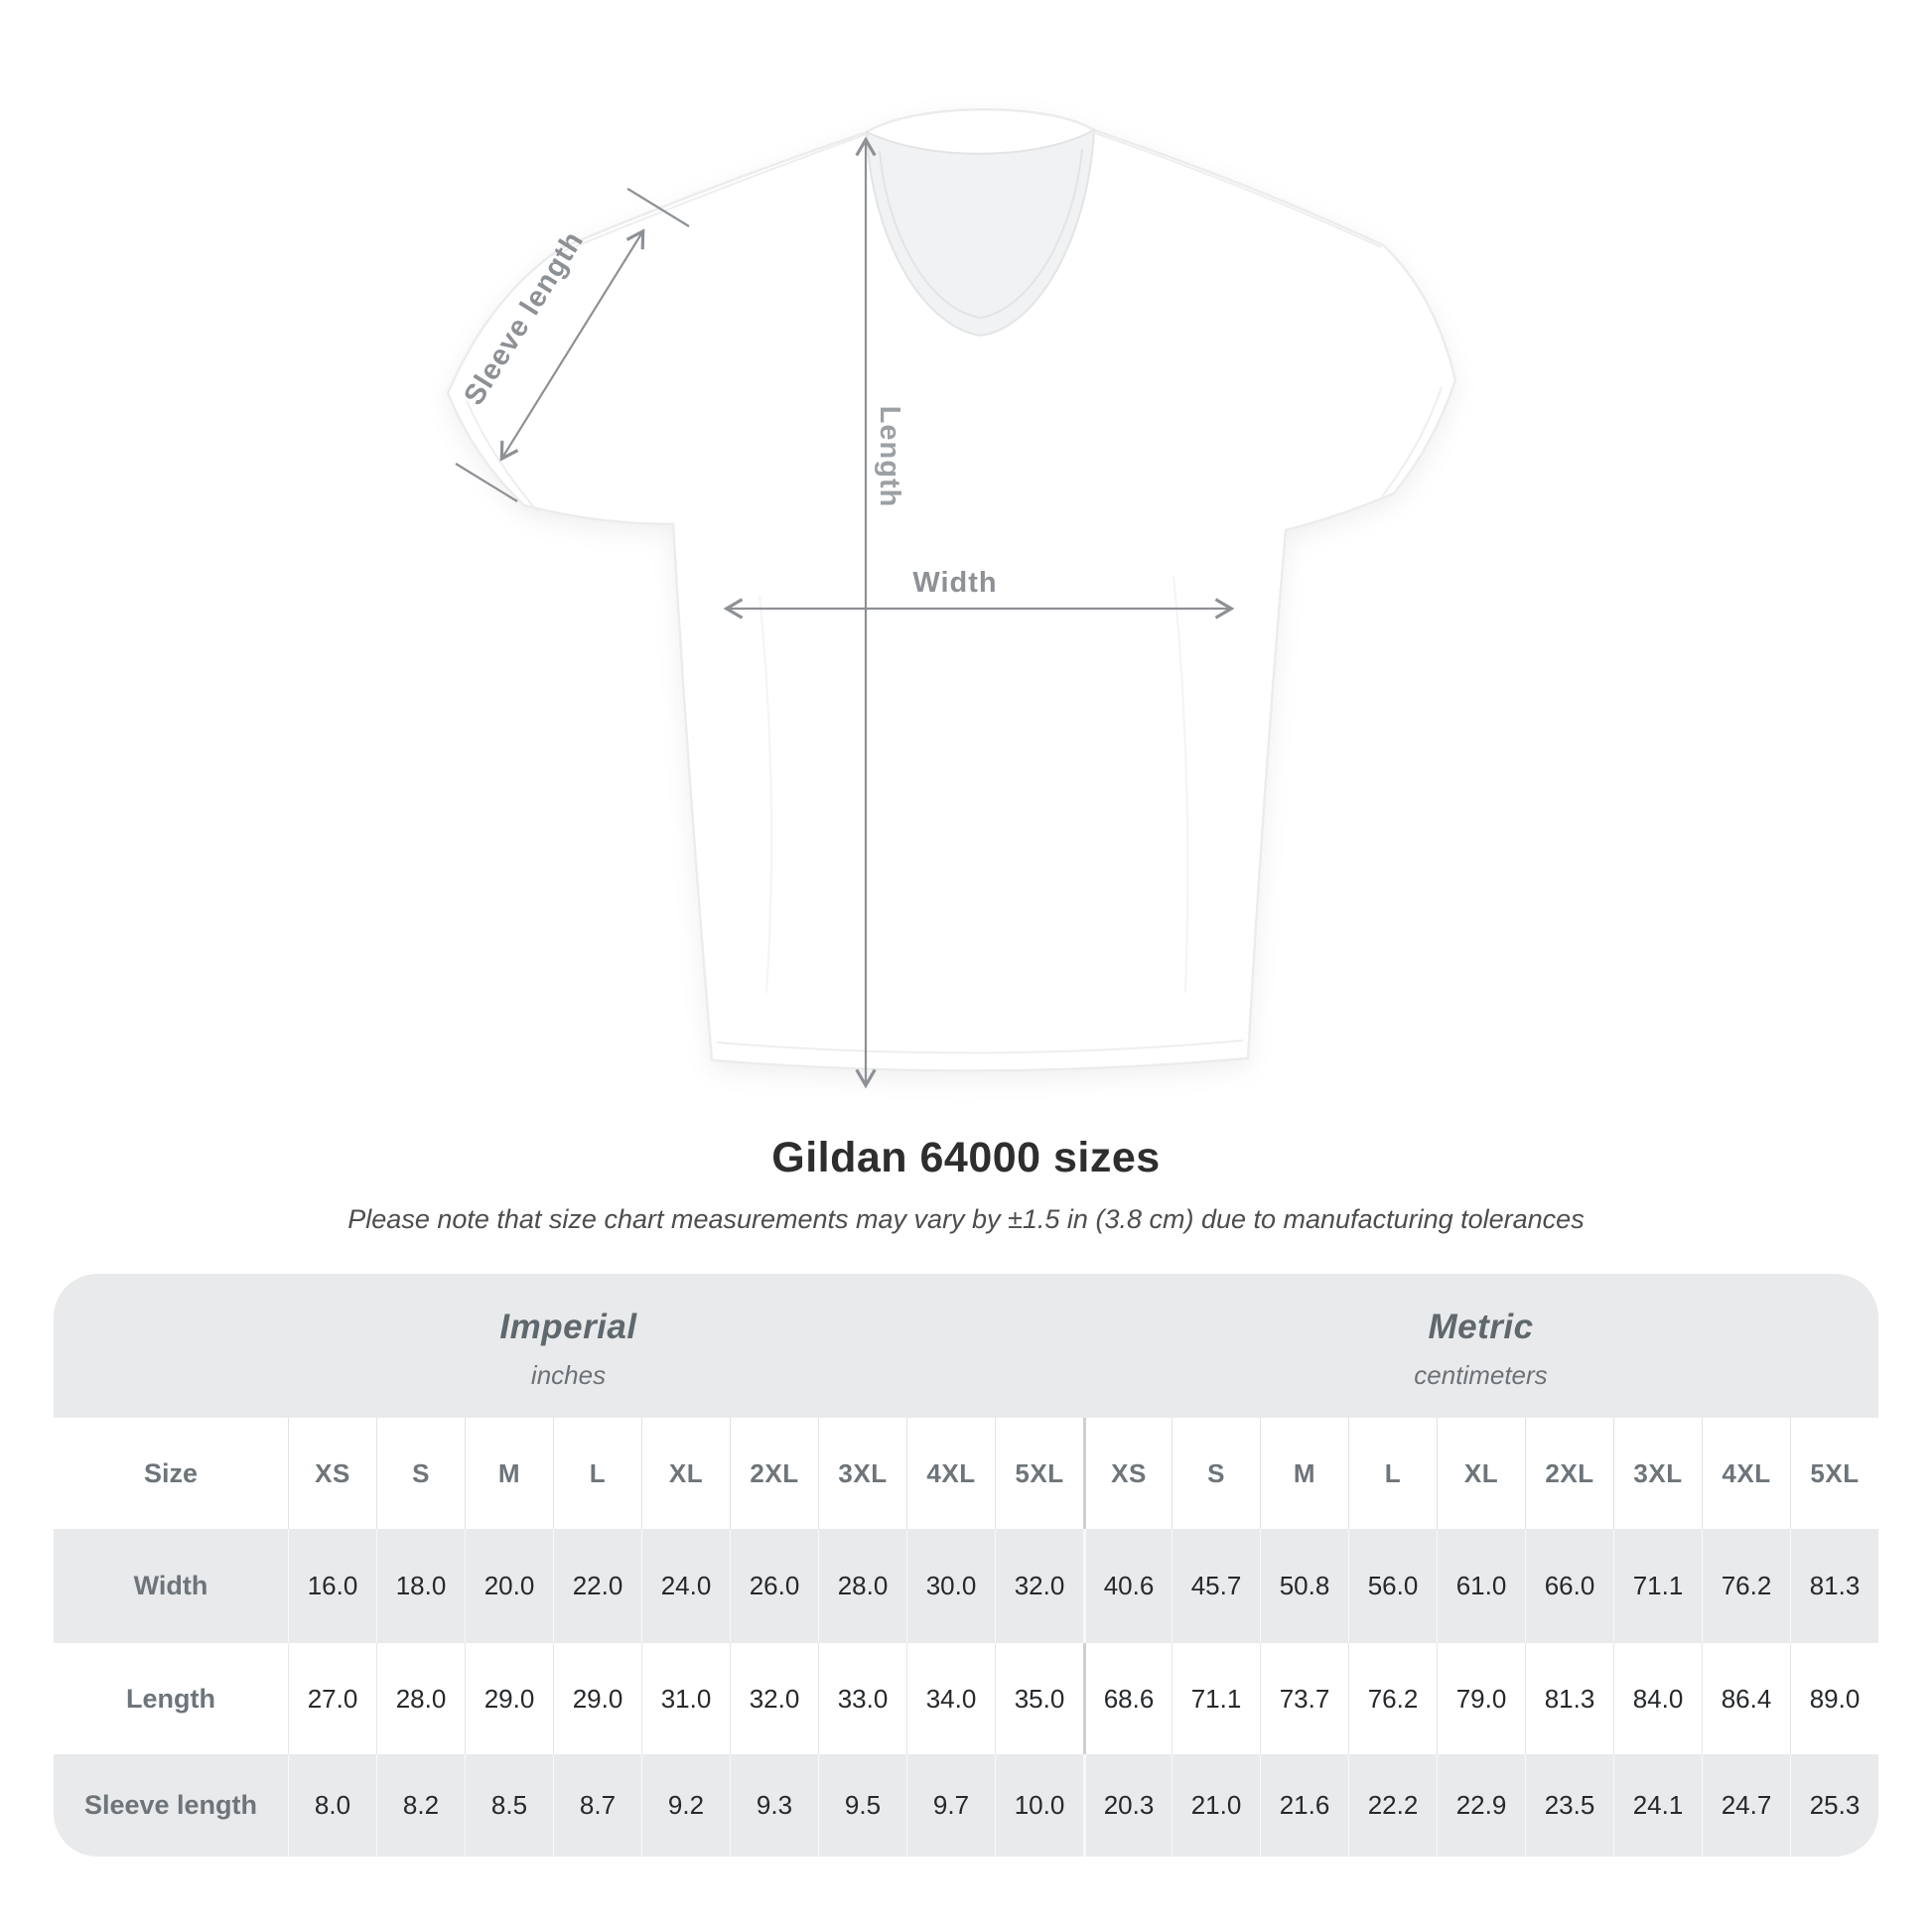 Image resolution: width=1932 pixels, height=1932 pixels. What do you see at coordinates (1746, 1806) in the screenshot?
I see `value-cell: 24.7` at bounding box center [1746, 1806].